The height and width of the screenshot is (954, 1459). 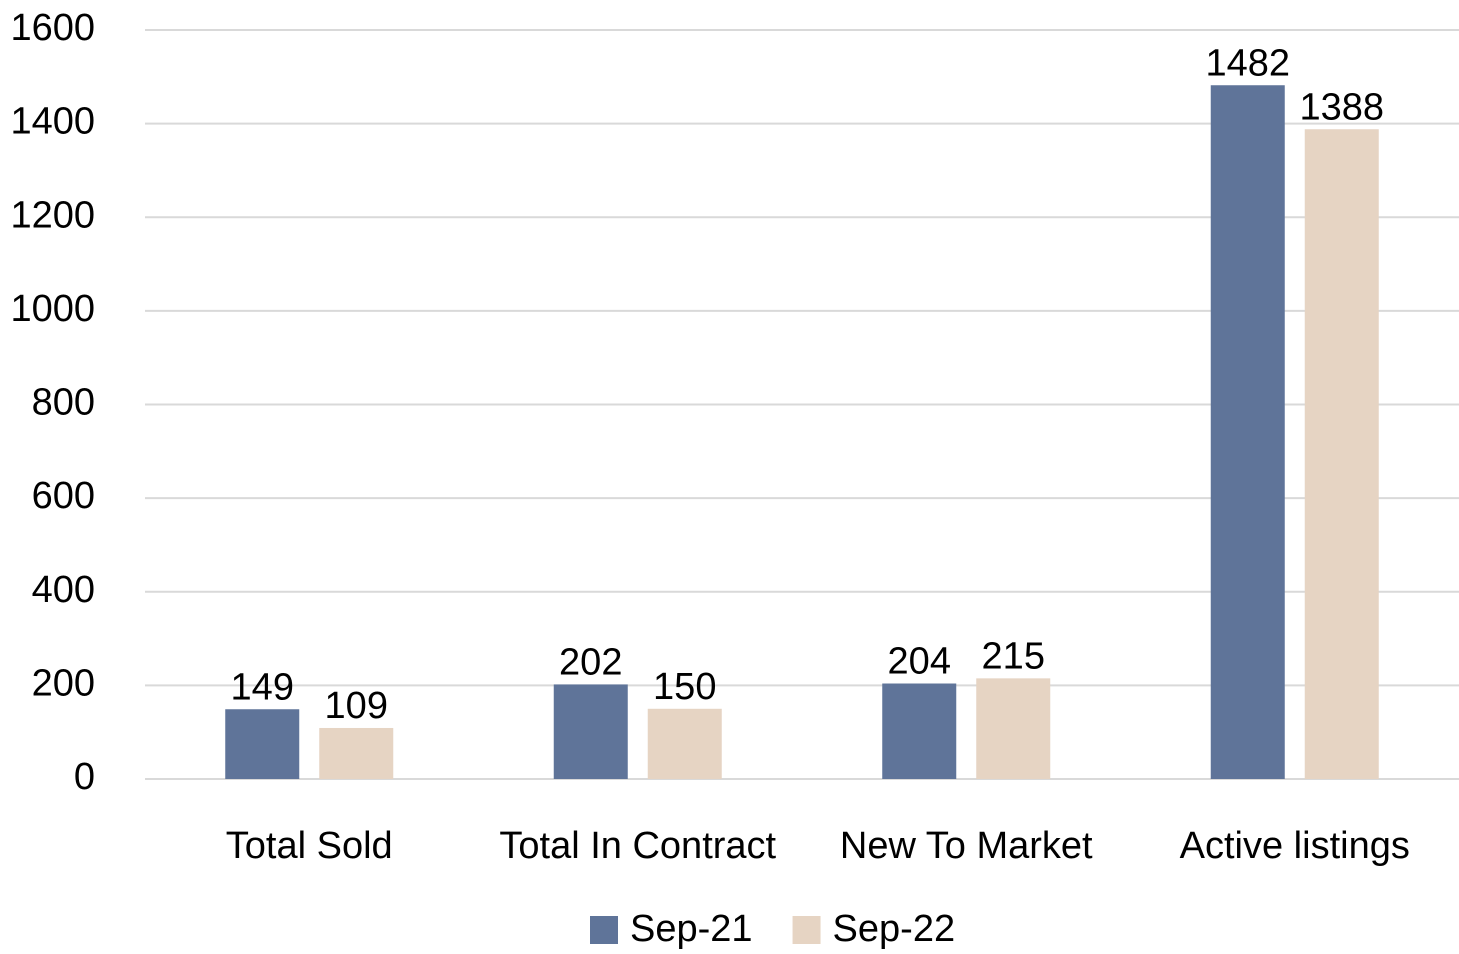 I want to click on y-tick-label: 1000, so click(x=52, y=309).